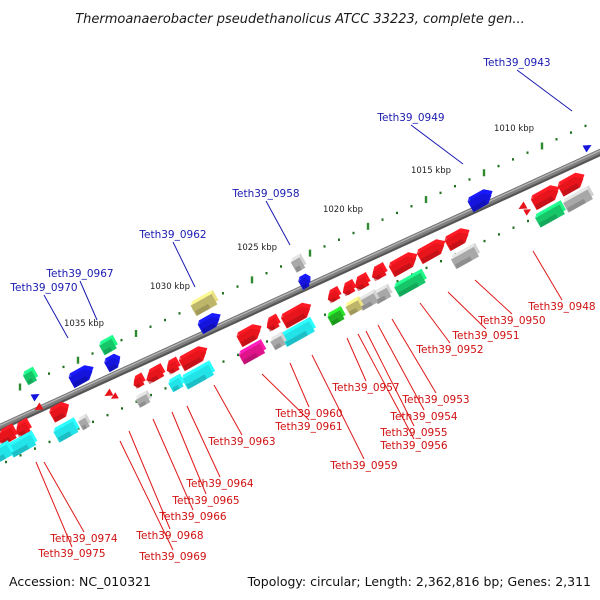 This screenshot has height=600, width=600. Describe the element at coordinates (363, 466) in the screenshot. I see `gene-label-bottom: Teth39_0959` at that location.